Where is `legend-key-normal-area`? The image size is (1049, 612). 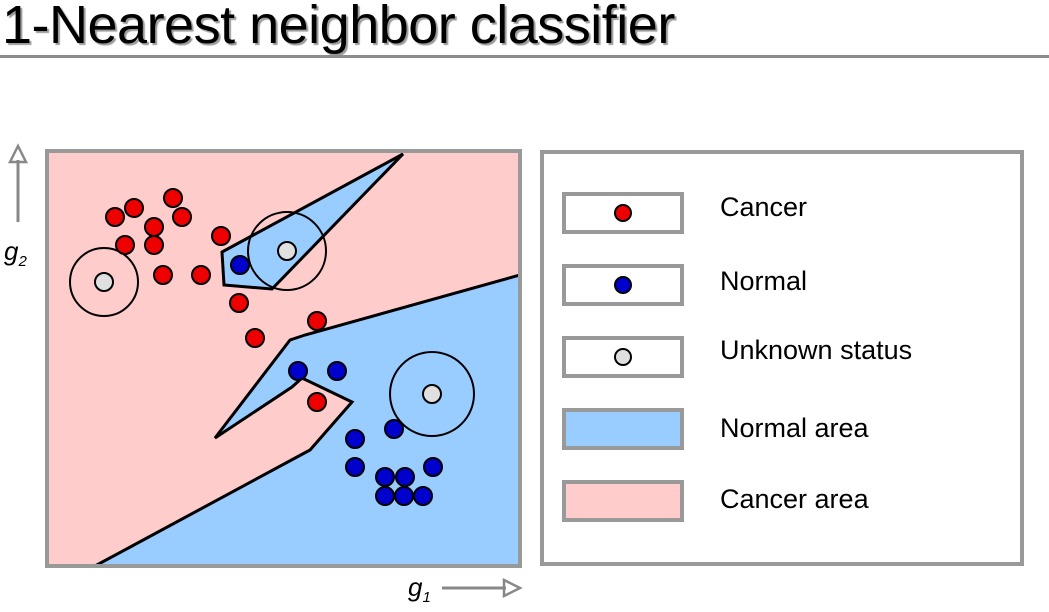
legend-key-normal-area is located at coordinates (623, 429).